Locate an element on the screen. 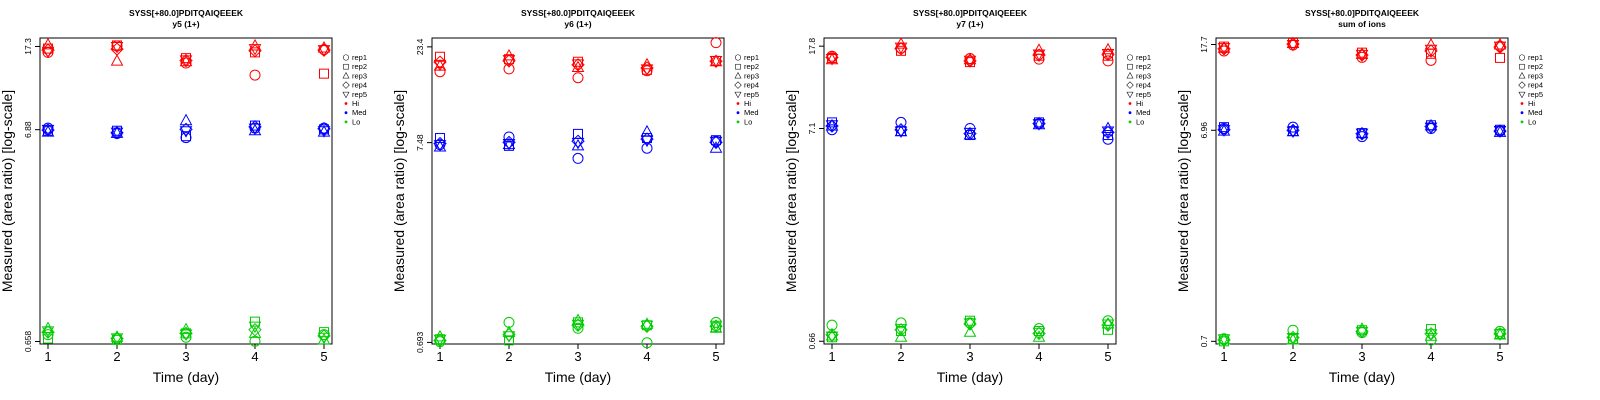  x-tick-label: 4 is located at coordinates (646, 356).